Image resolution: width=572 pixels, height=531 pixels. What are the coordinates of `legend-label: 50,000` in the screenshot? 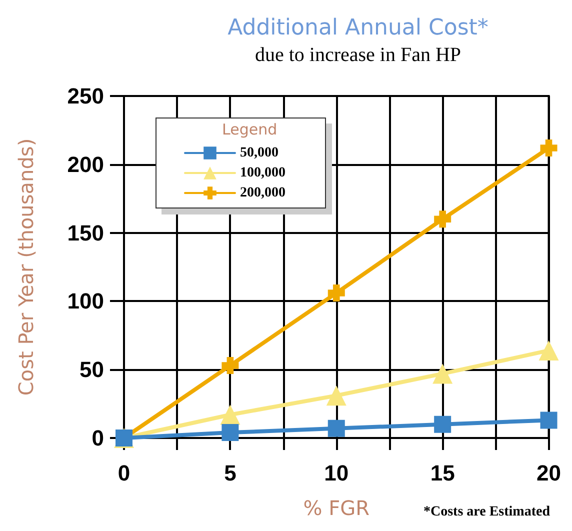 It's located at (259, 153).